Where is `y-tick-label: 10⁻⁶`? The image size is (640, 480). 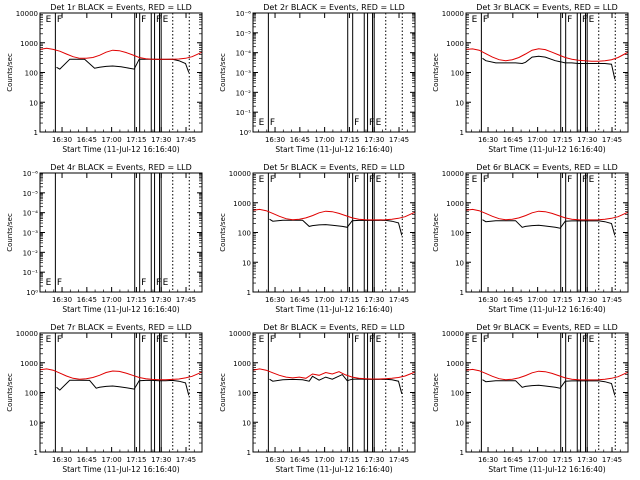 y-tick-label: 10⁻⁶ is located at coordinates (244, 14).